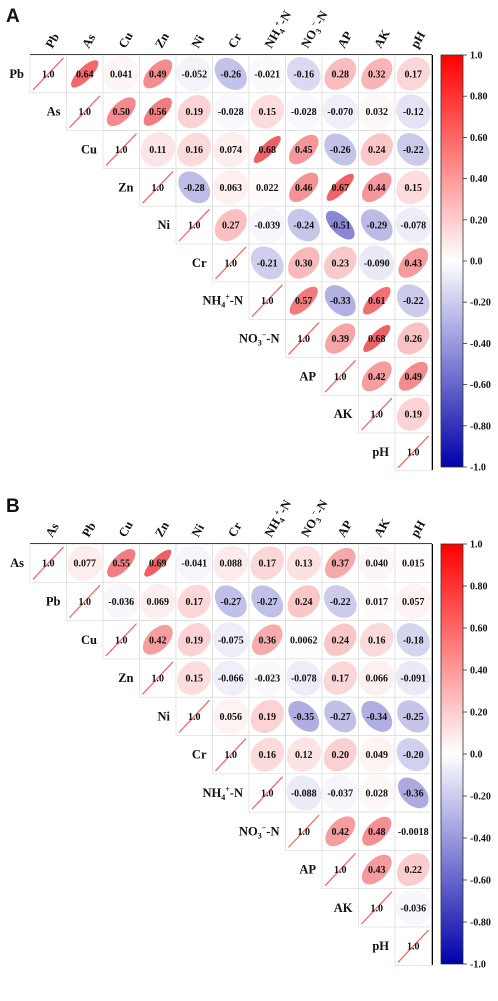 This screenshot has width=498, height=1001. I want to click on colorbar-tick-label: -1.0, so click(478, 468).